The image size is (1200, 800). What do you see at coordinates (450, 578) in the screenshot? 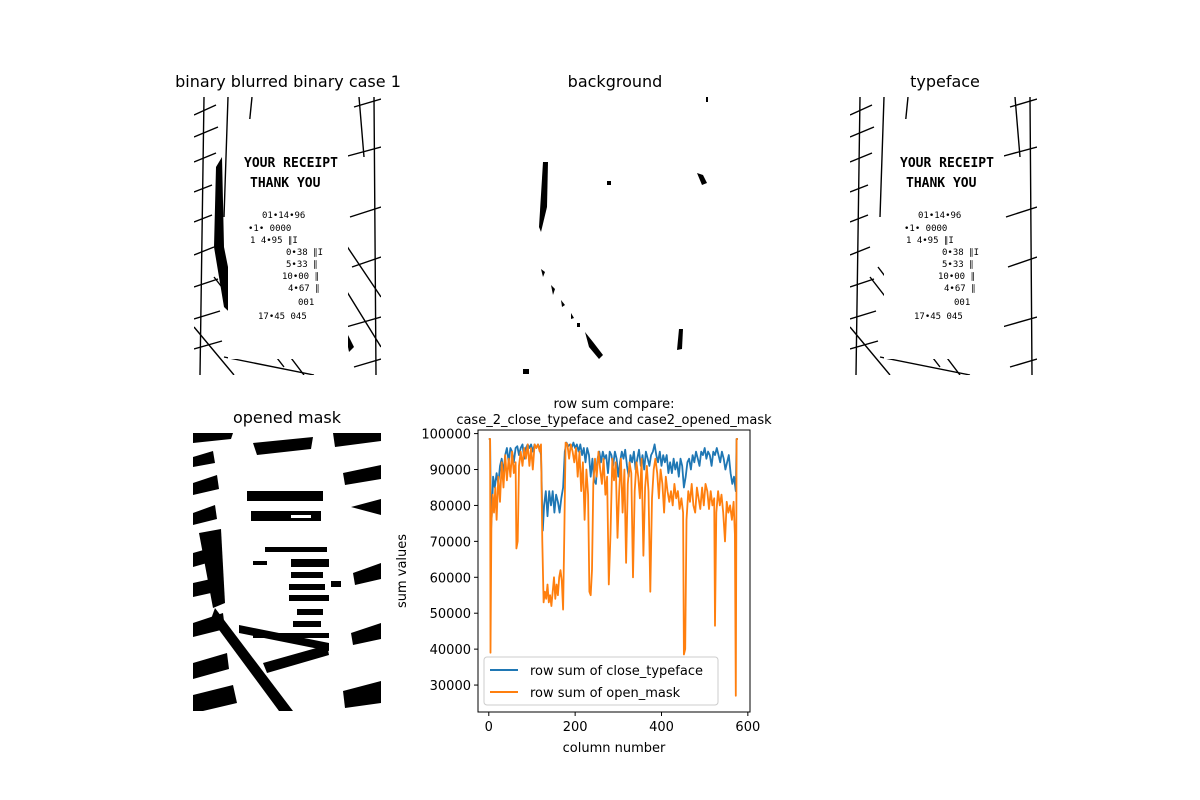
I see `y-tick-label: 60000` at bounding box center [450, 578].